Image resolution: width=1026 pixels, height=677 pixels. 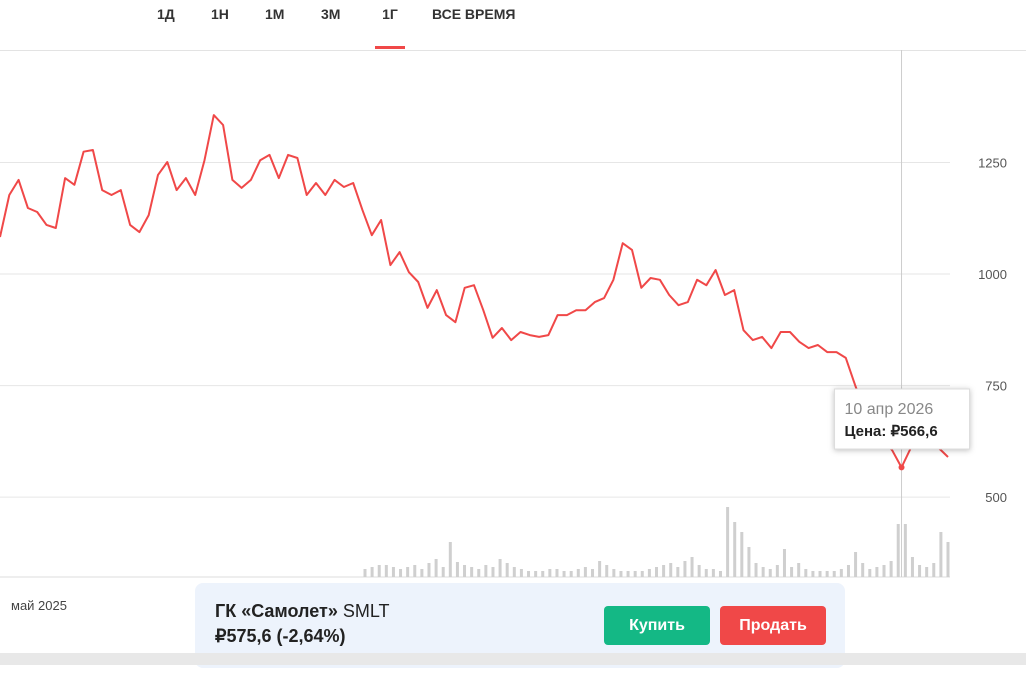 What do you see at coordinates (996, 497) in the screenshot?
I see `y-tick-label: 500` at bounding box center [996, 497].